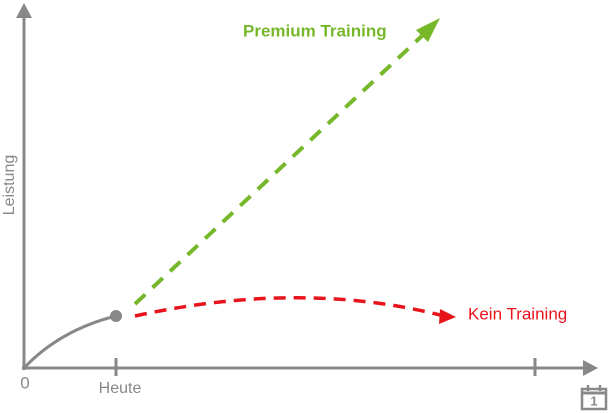  Describe the element at coordinates (69, 342) in the screenshot. I see `past-curve` at that location.